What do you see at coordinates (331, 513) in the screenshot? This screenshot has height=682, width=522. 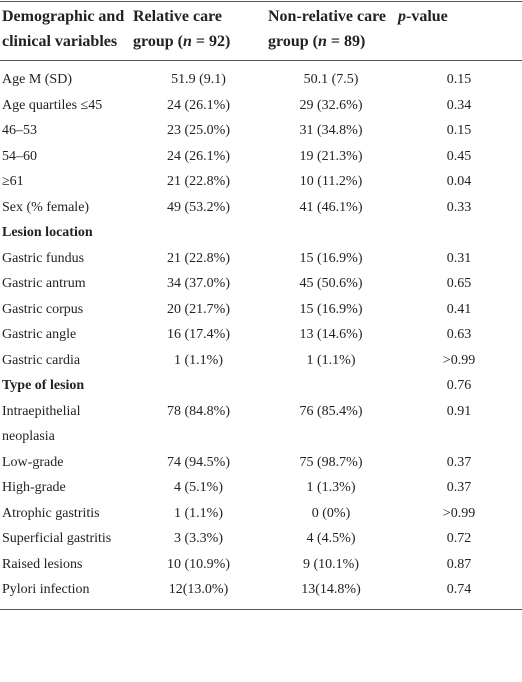 I see `cell: 0 (0%)` at bounding box center [331, 513].